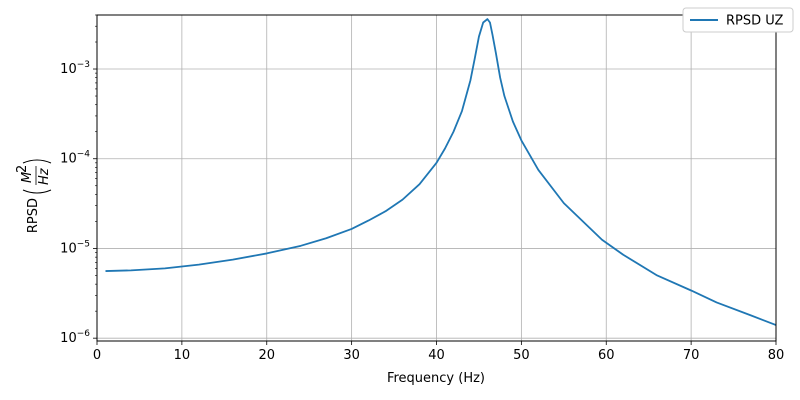  I want to click on x-tick-label: 80, so click(776, 355).